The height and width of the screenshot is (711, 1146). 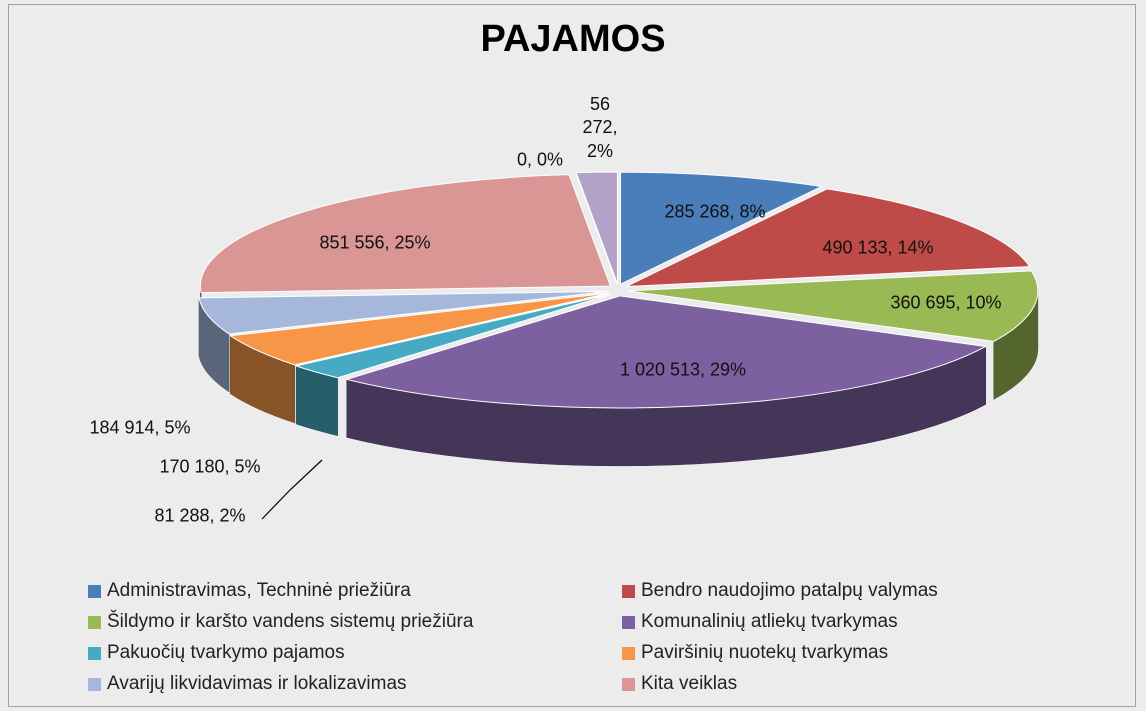 I want to click on data-label: 81 288, 2%, so click(x=200, y=515).